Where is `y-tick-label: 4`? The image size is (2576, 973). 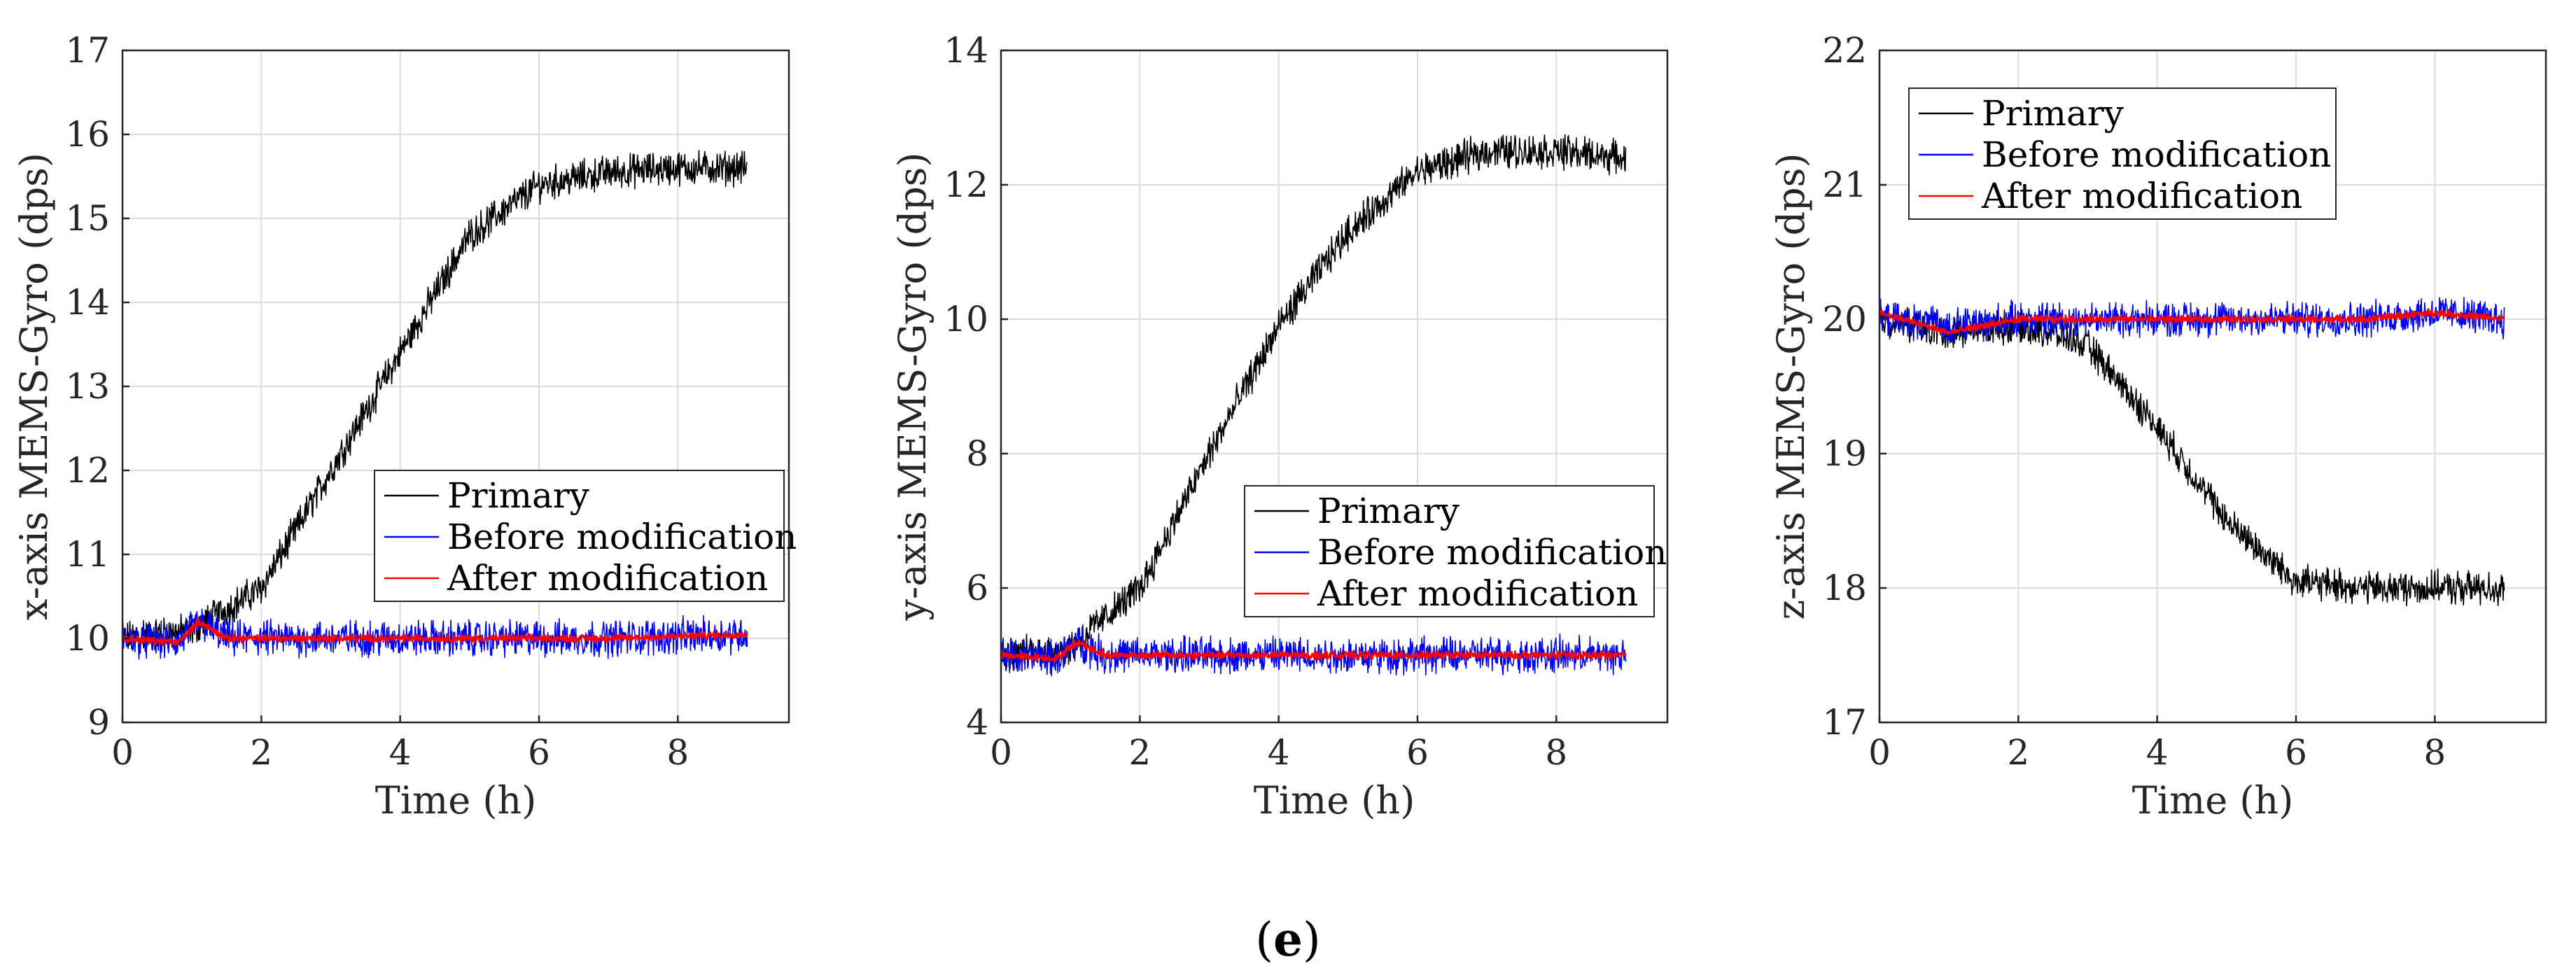
y-tick-label: 4 is located at coordinates (977, 722).